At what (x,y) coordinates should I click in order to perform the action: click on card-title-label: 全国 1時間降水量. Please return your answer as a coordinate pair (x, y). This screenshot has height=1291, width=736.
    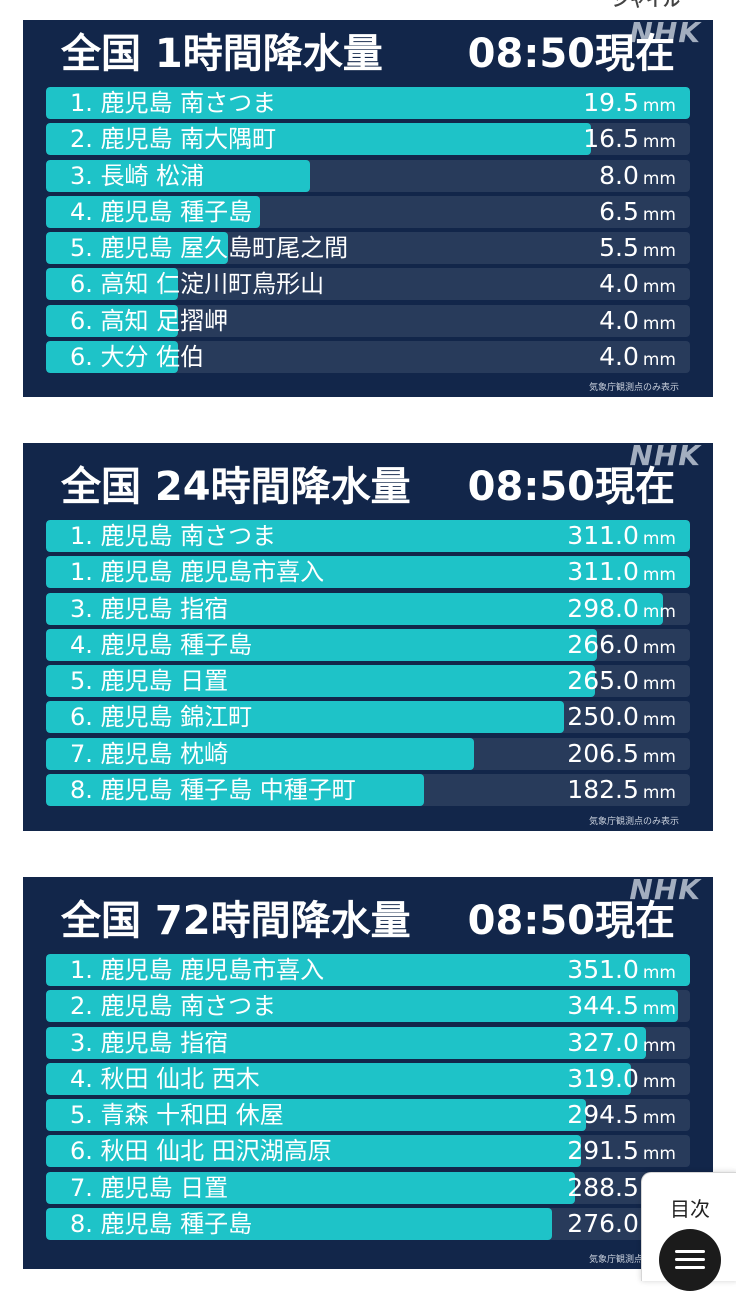
    Looking at the image, I should click on (222, 54).